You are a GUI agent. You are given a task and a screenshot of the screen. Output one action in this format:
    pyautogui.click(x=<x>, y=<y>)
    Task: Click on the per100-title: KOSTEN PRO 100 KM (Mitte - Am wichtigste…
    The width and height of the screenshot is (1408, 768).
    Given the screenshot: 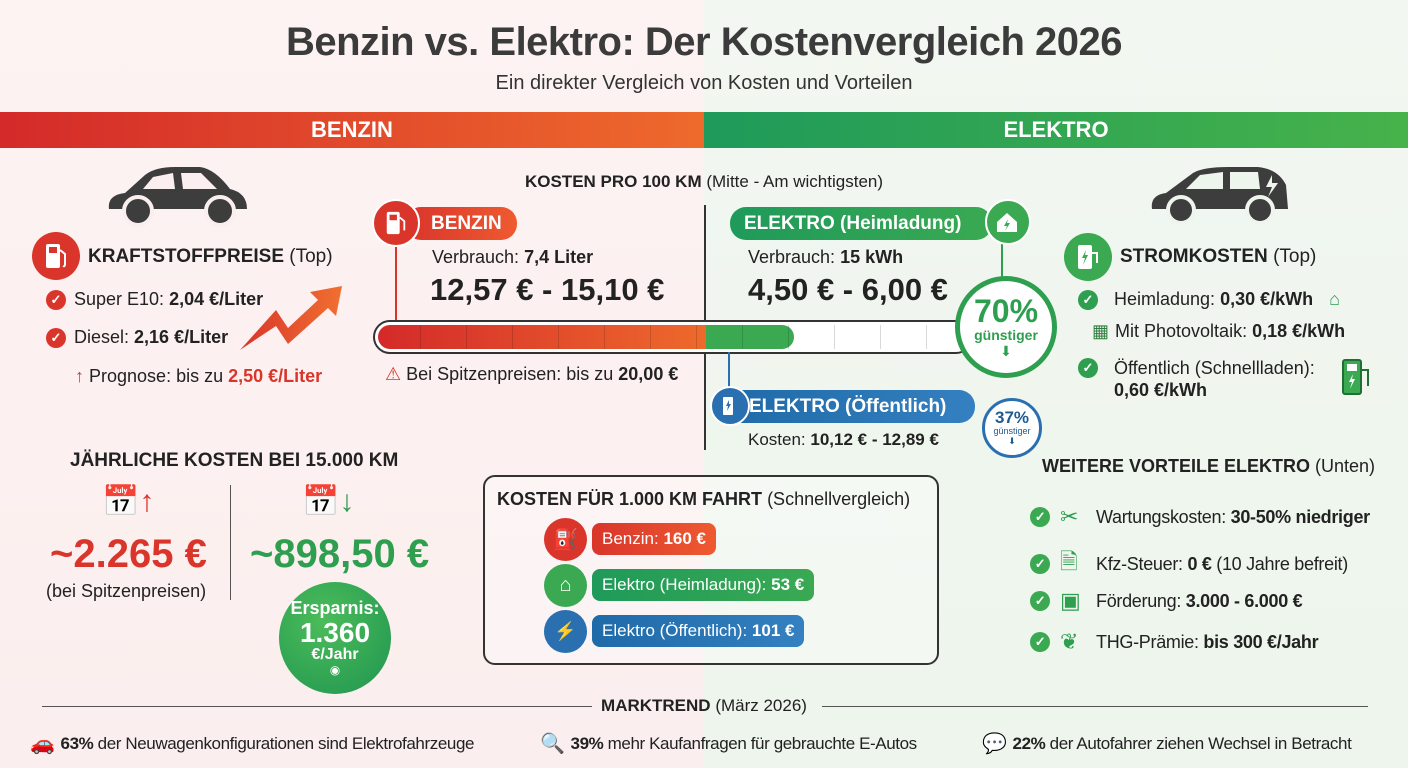 What is the action you would take?
    pyautogui.click(x=704, y=182)
    